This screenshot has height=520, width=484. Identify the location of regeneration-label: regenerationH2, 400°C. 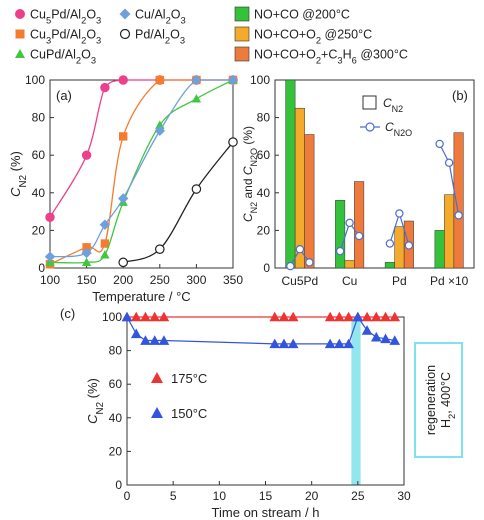
(440, 400).